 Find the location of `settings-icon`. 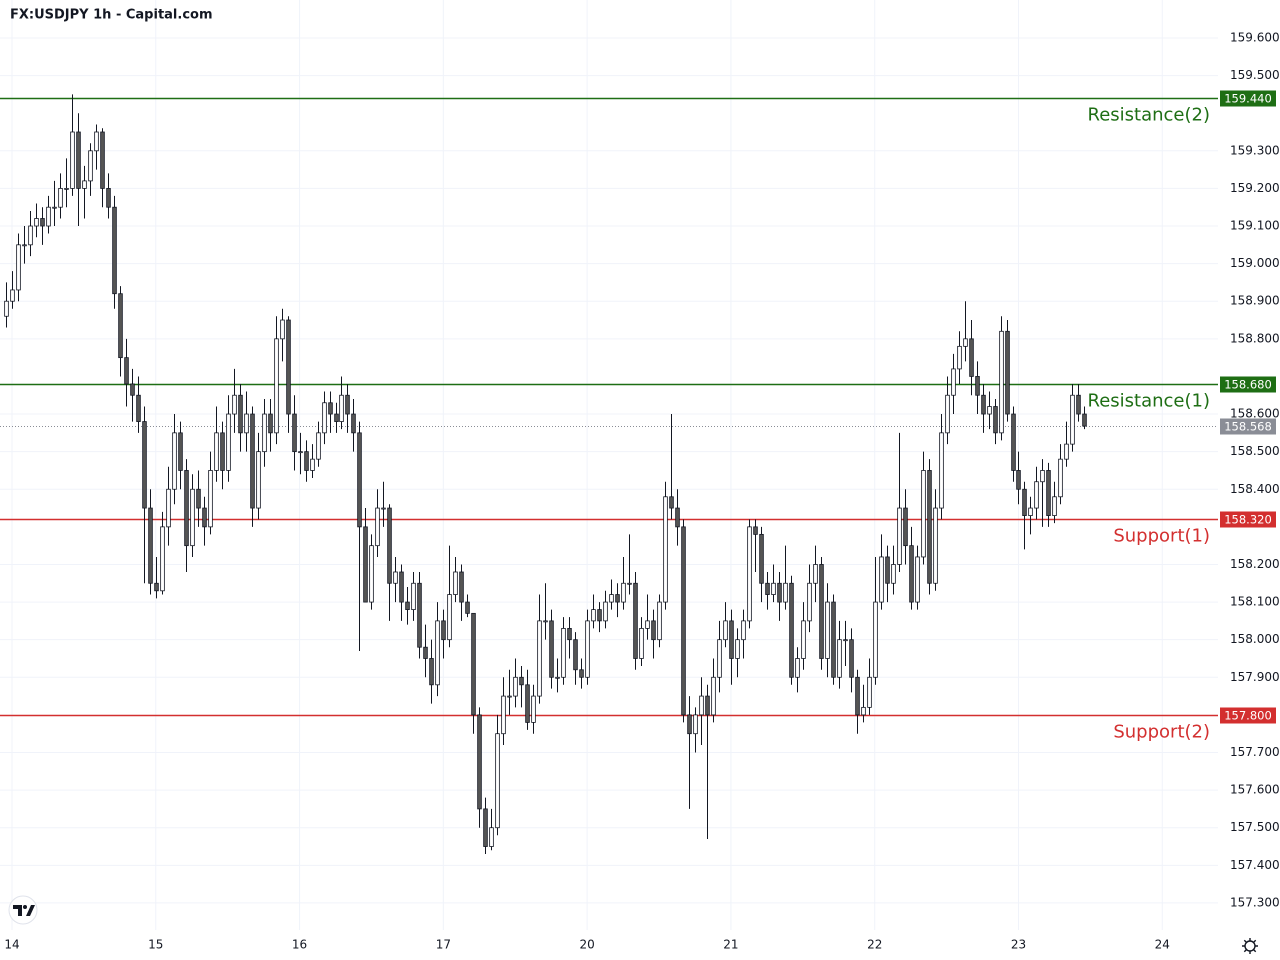

settings-icon is located at coordinates (1250, 946).